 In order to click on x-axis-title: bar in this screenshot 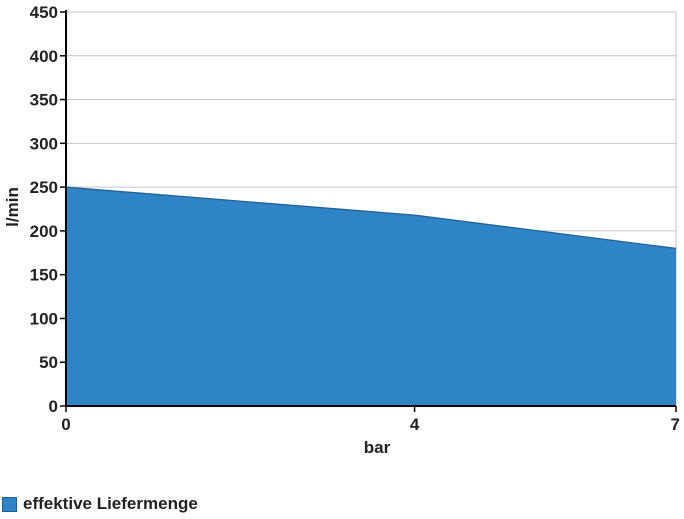, I will do `click(377, 447)`.